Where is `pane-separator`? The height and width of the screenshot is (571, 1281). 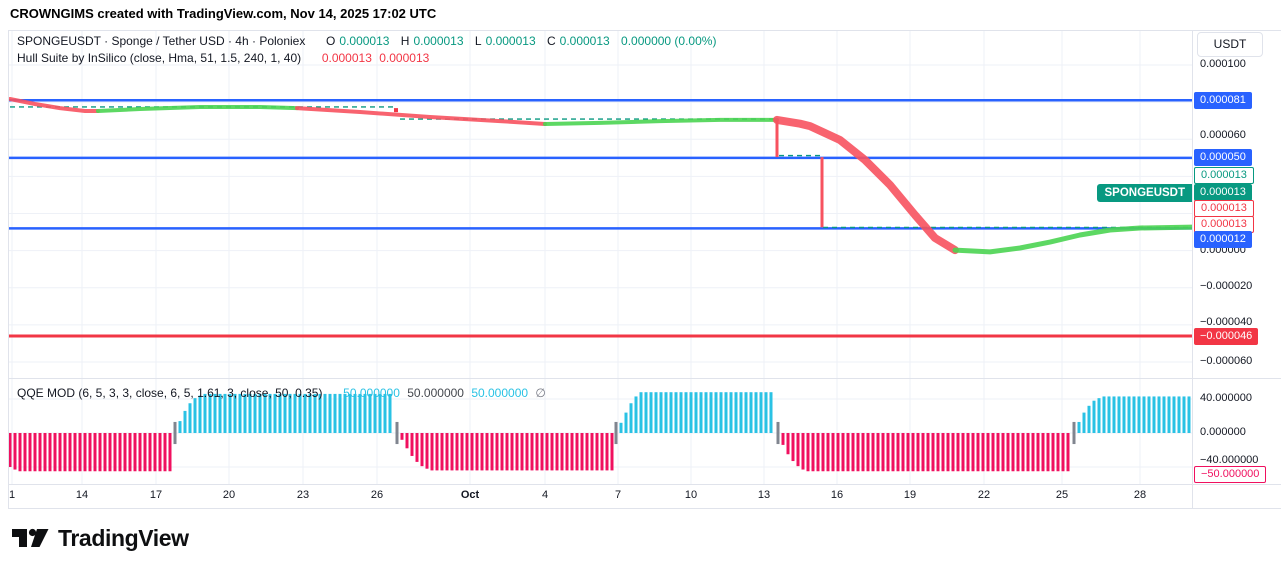
pane-separator is located at coordinates (644, 378).